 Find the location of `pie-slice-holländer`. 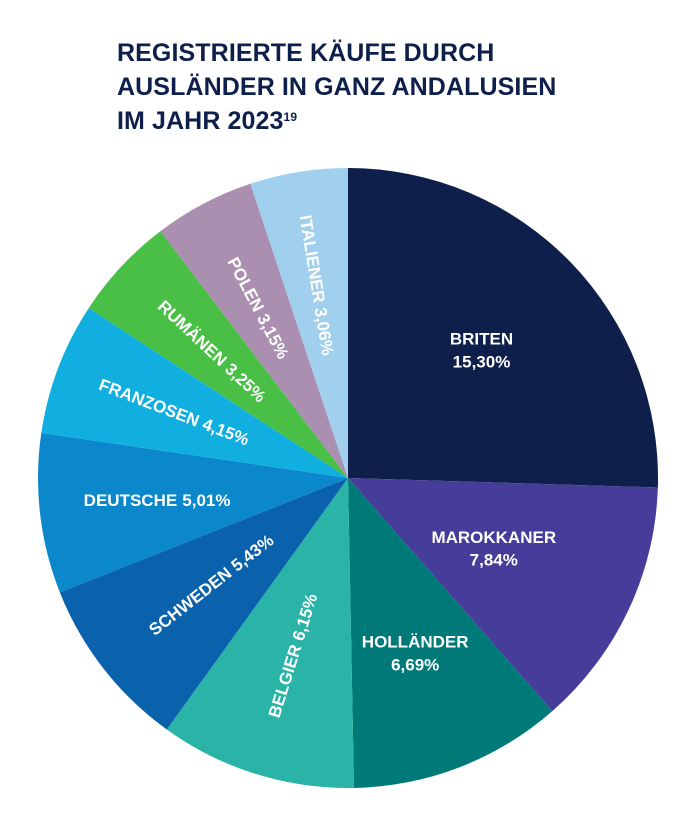

pie-slice-holländer is located at coordinates (450, 633).